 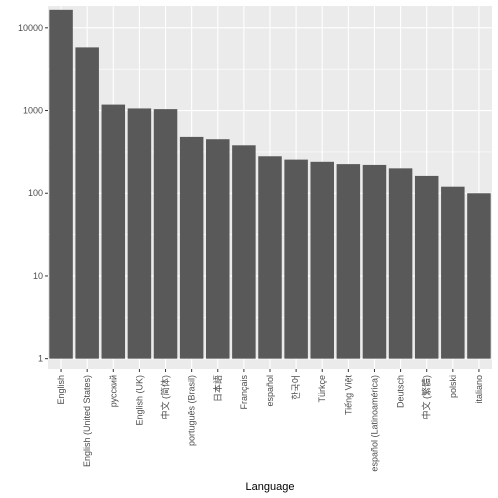 I want to click on x-tick-label: 한국어, so click(x=296, y=387).